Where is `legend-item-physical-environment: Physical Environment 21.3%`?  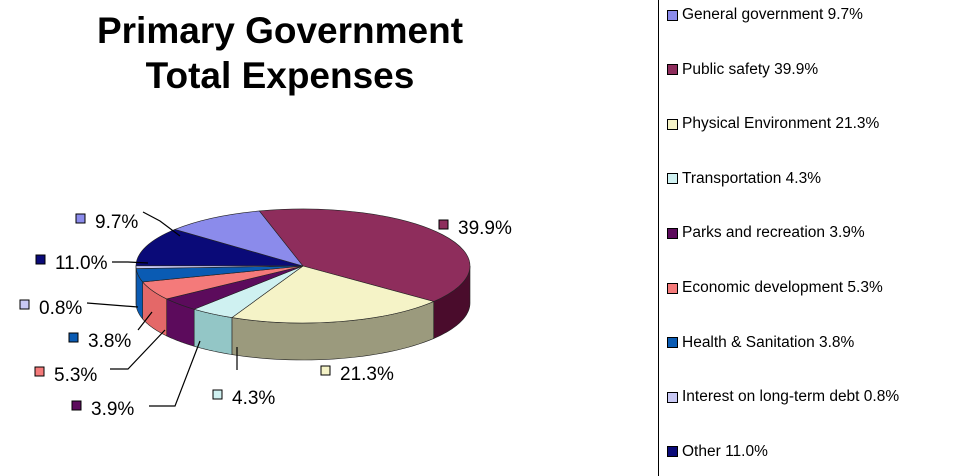
legend-item-physical-environment: Physical Environment 21.3% is located at coordinates (773, 124).